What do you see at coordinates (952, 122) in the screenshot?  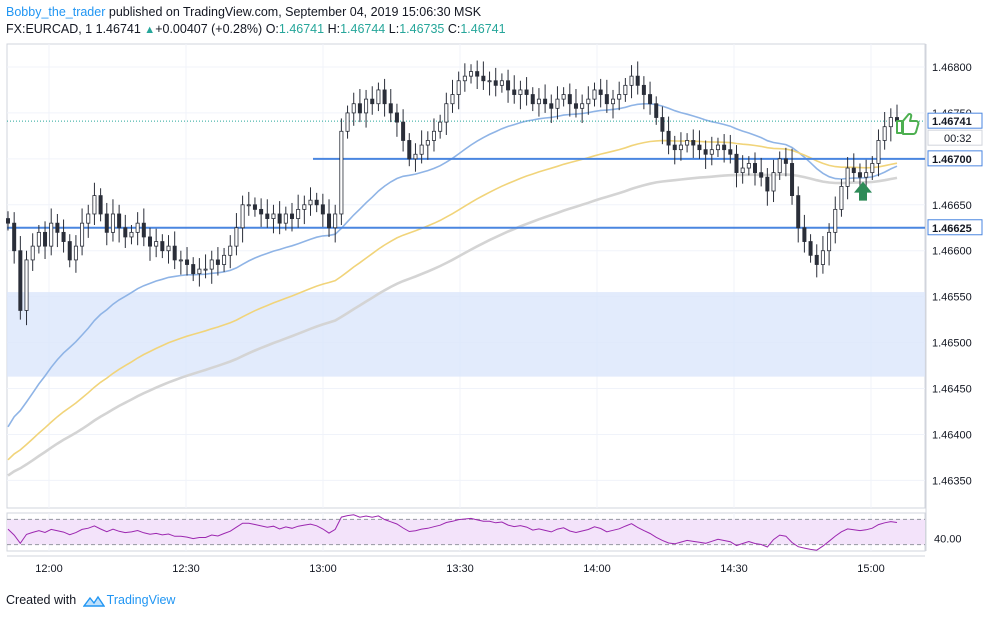 I see `last-price-label: 1.46741` at bounding box center [952, 122].